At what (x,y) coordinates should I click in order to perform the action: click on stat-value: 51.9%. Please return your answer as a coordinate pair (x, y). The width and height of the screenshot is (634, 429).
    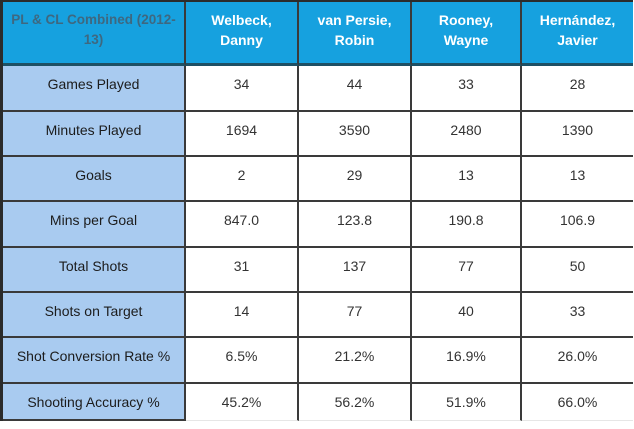
    Looking at the image, I should click on (467, 402).